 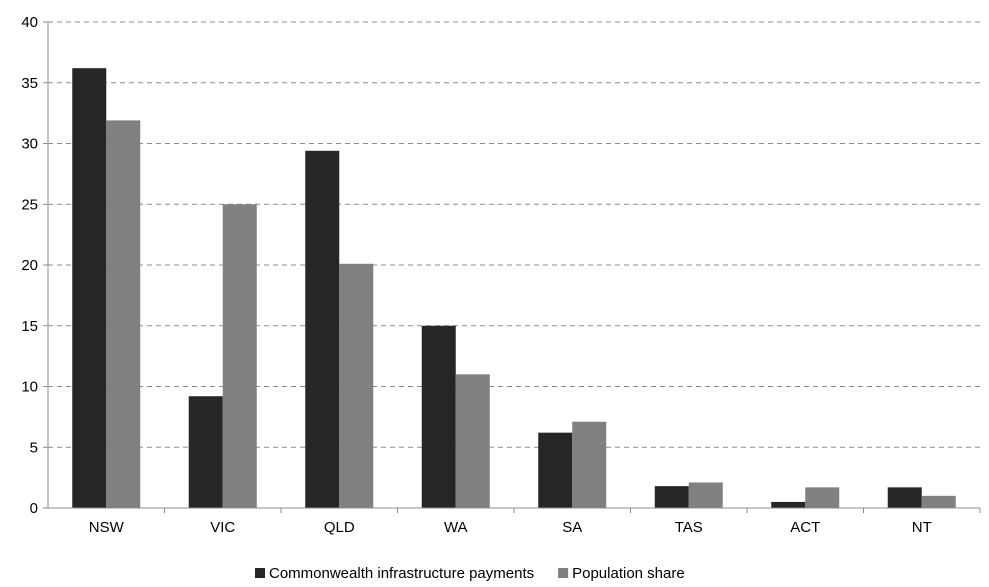 I want to click on y-tick-label: 40, so click(x=29, y=22).